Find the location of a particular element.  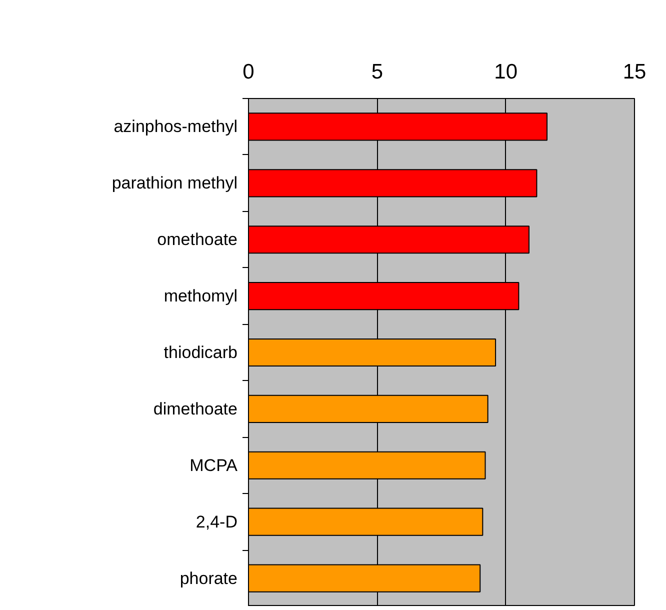

y-tick-label: methomyl is located at coordinates (201, 296).